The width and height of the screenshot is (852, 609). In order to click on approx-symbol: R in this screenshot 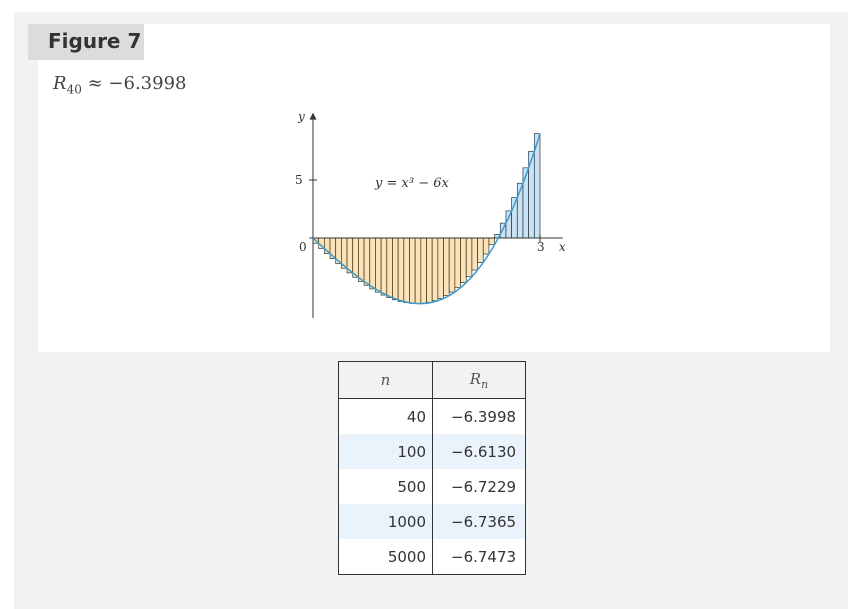, I will do `click(60, 83)`.